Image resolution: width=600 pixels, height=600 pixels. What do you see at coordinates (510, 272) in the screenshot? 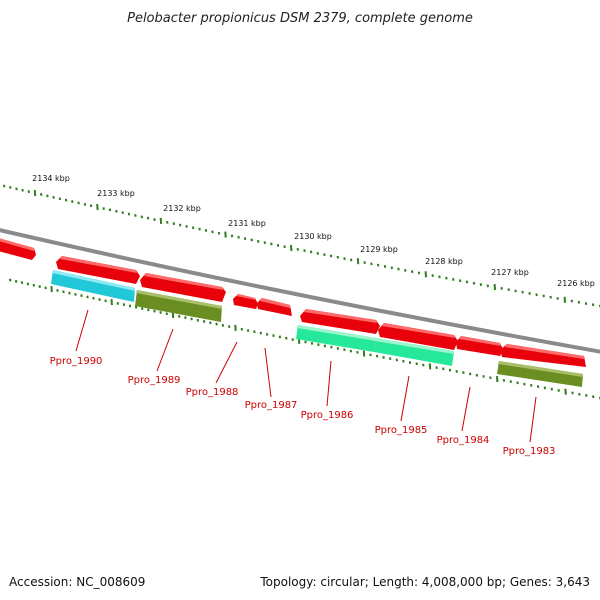
I see `scale-label: 2127 kbp` at bounding box center [510, 272].